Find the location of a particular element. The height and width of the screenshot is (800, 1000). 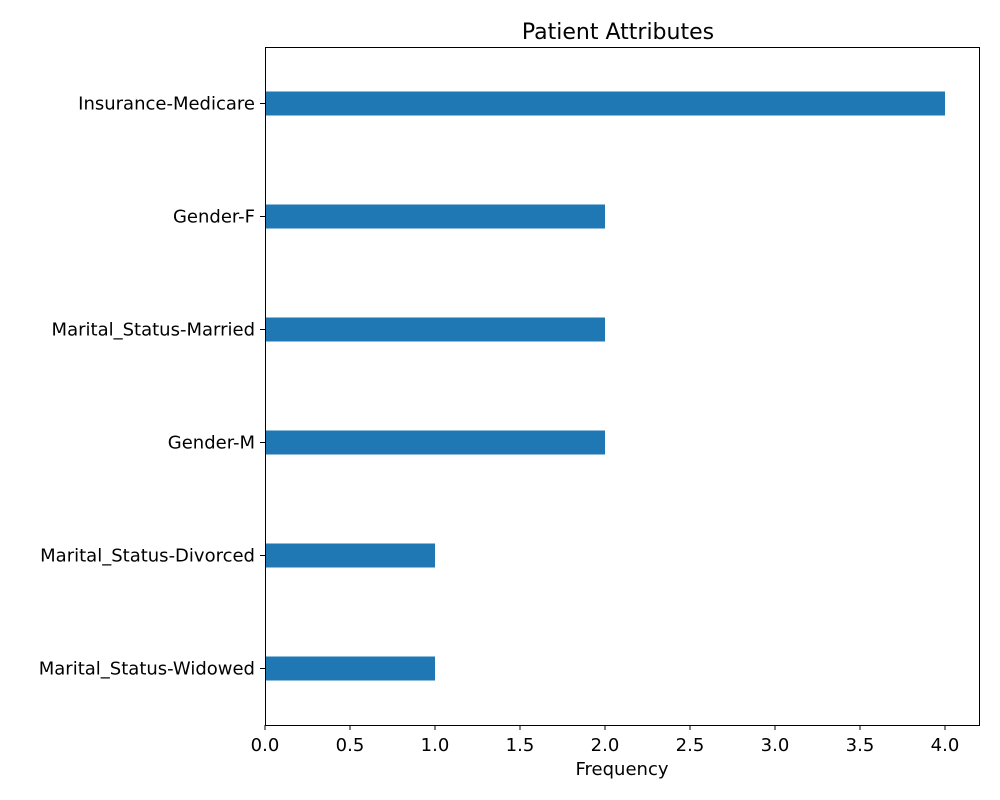

y-tick-label: Insurance-Medicare is located at coordinates (166, 104).